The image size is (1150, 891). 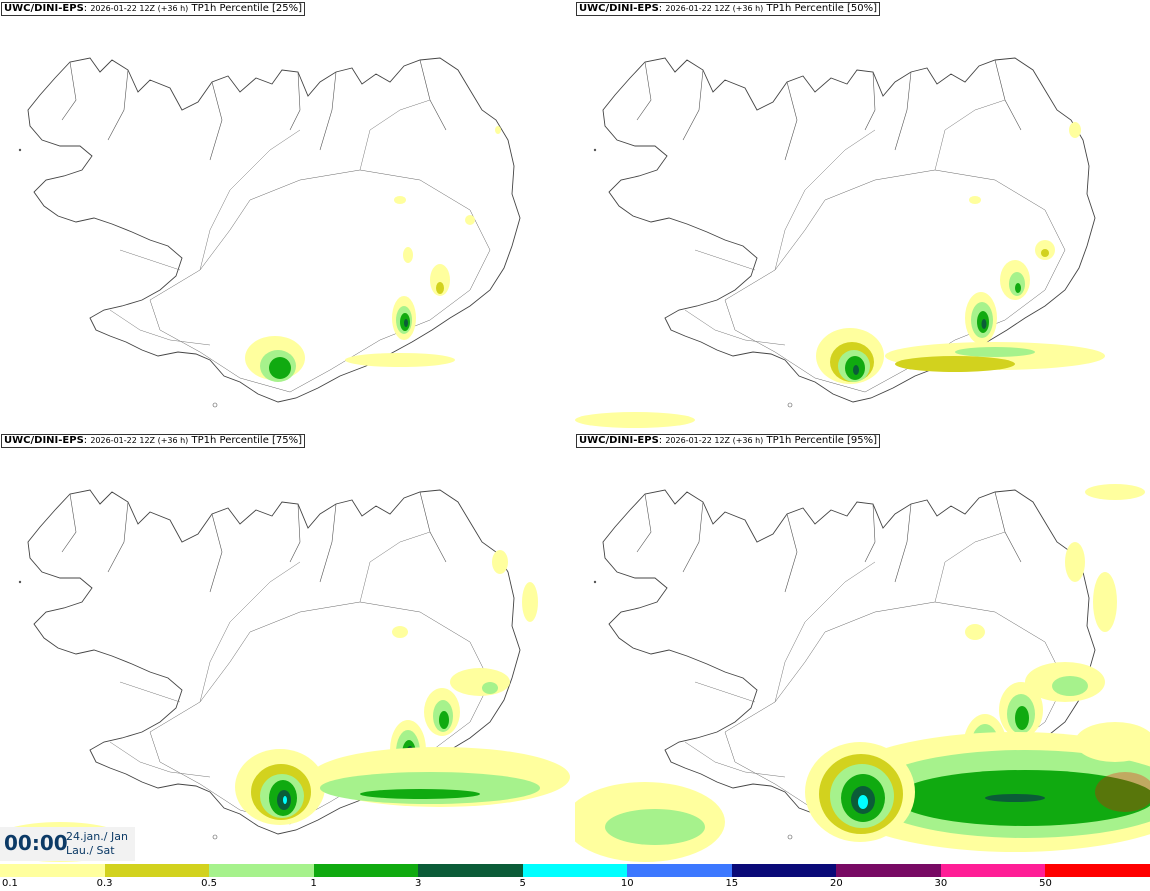 What do you see at coordinates (247, 440) in the screenshot?
I see `panel-field: TP1h Percentile [75%]` at bounding box center [247, 440].